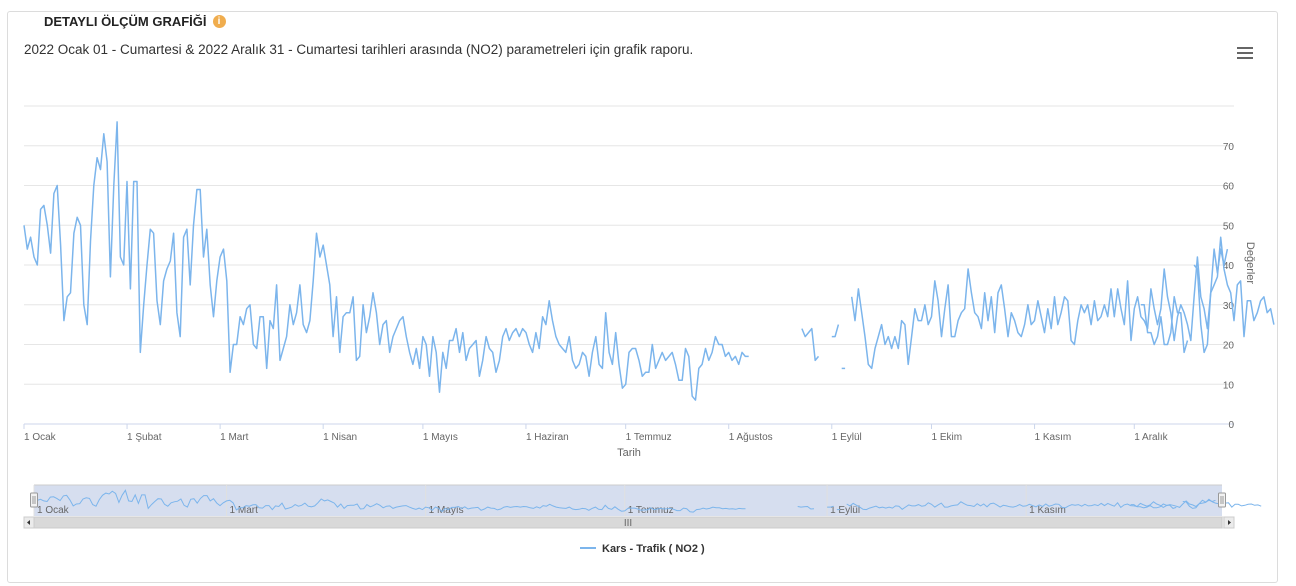  I want to click on y-tick-label: 60, so click(1229, 187).